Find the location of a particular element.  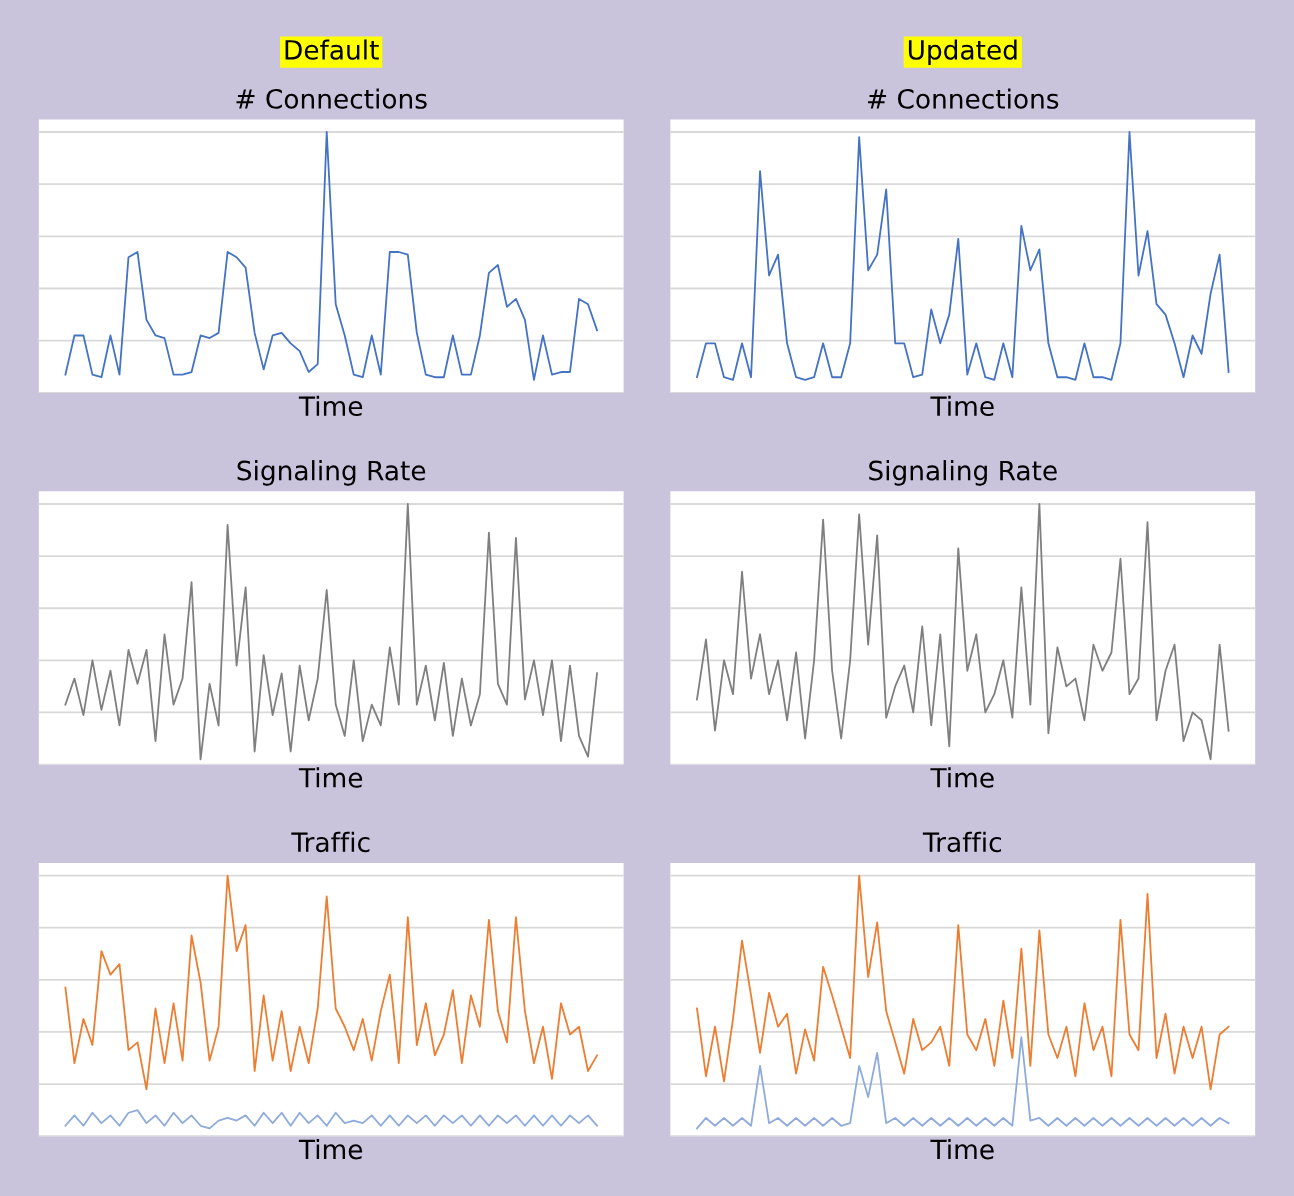

text: Default is located at coordinates (332, 49).